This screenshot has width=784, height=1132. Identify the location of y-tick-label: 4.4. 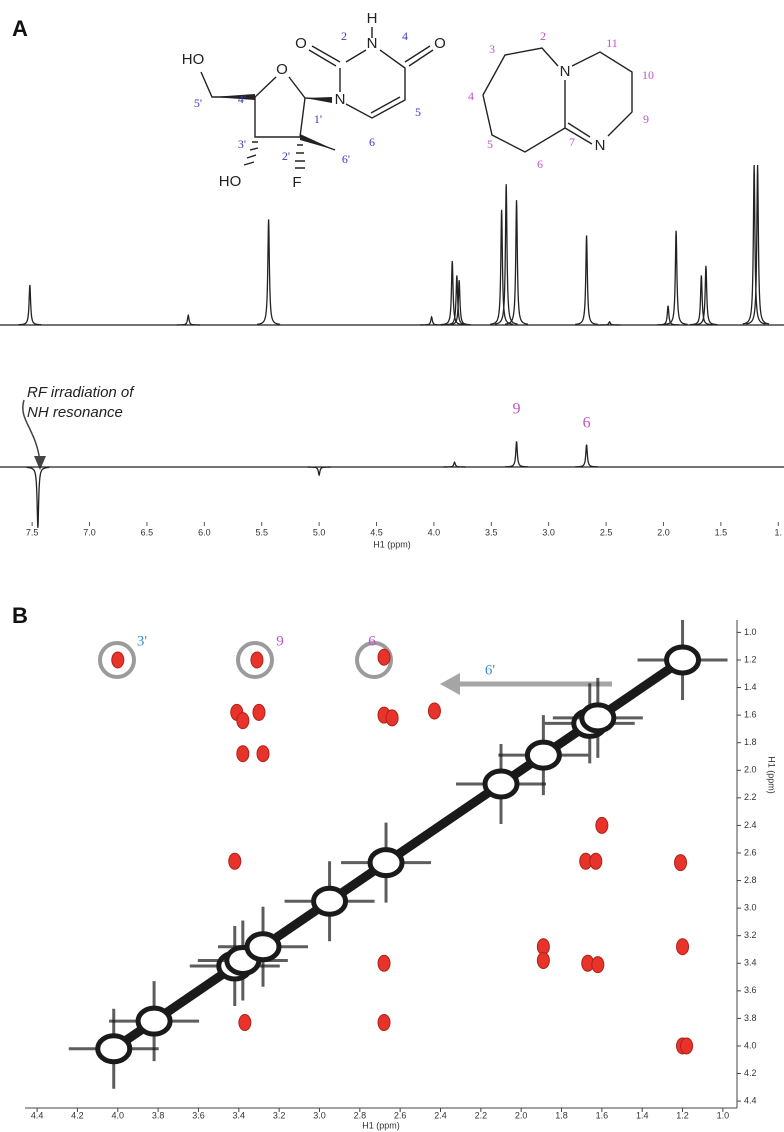
(750, 1100).